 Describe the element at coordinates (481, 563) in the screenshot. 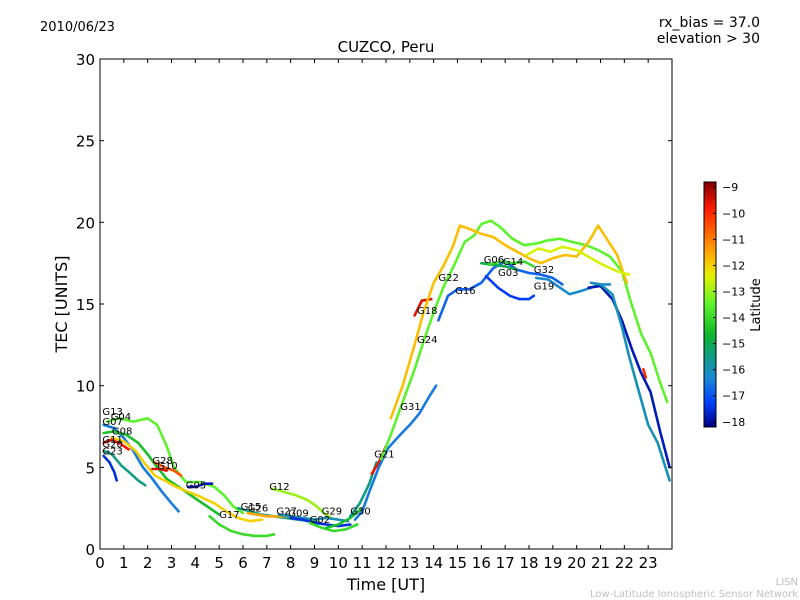

I see `x-tick-label: 16` at that location.